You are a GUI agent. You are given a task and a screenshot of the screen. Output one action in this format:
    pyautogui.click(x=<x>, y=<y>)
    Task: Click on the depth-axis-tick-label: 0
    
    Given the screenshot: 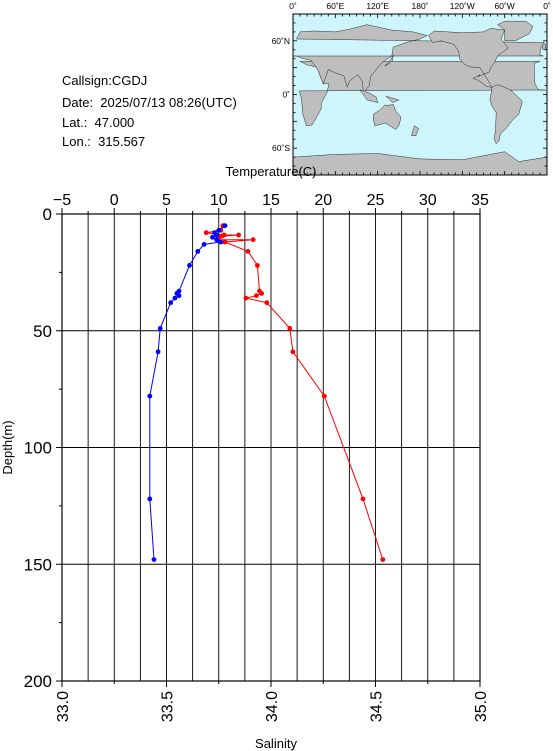 What is the action you would take?
    pyautogui.click(x=47, y=214)
    